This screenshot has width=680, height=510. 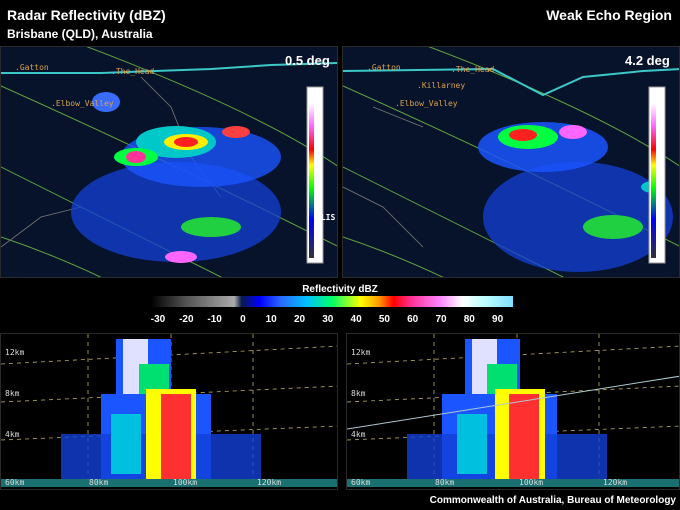 What do you see at coordinates (413, 319) in the screenshot?
I see `scale-tick-label: 60` at bounding box center [413, 319].